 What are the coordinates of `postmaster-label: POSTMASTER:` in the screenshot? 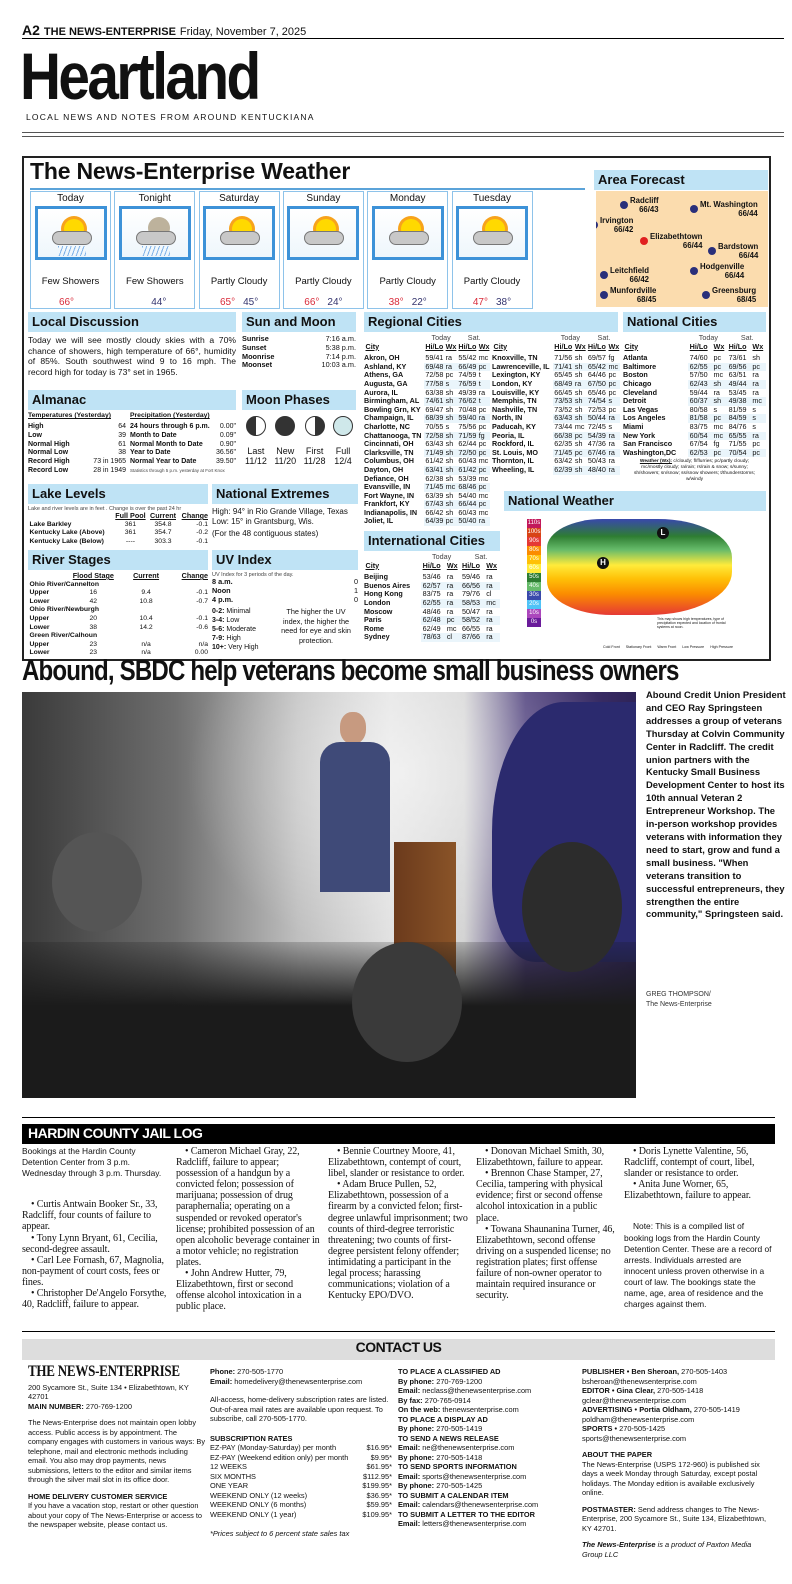 It's located at (609, 1509).